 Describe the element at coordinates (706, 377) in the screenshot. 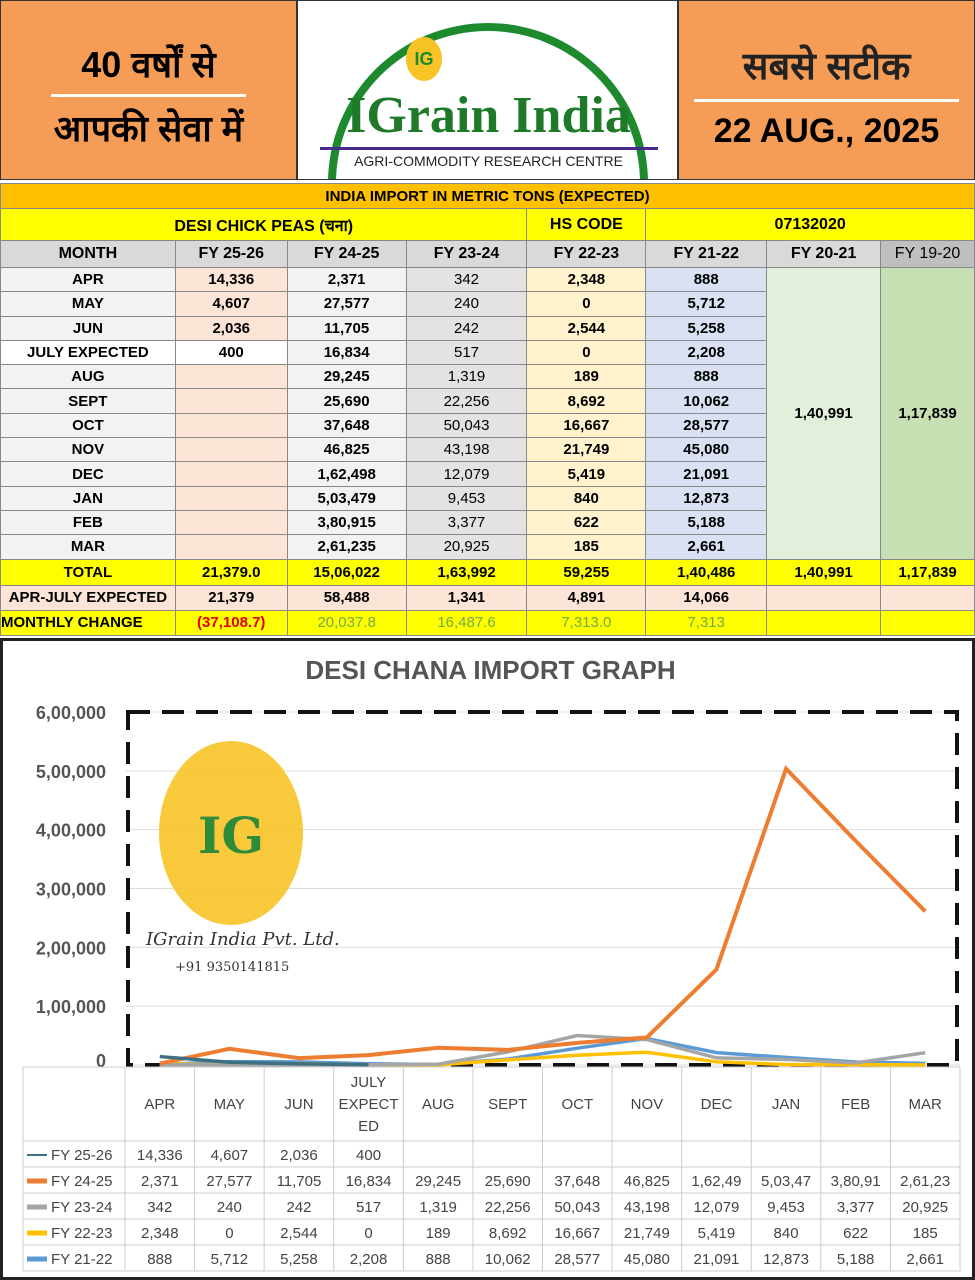

I see `value-cell: 888` at that location.